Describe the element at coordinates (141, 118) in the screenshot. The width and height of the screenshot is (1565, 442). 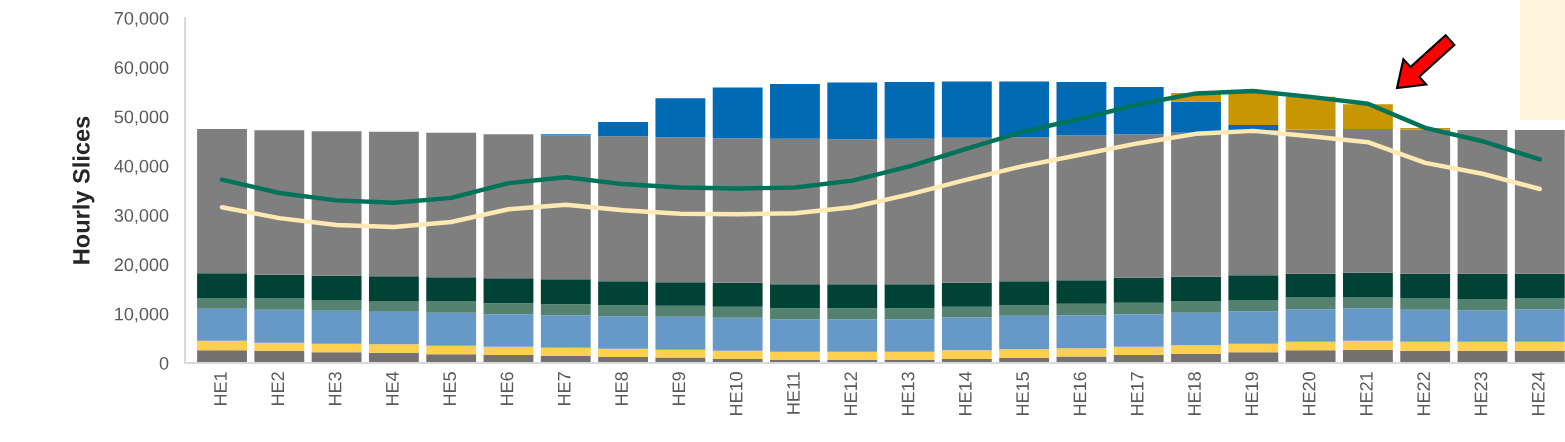
I see `y-tick-label: 50,000` at that location.